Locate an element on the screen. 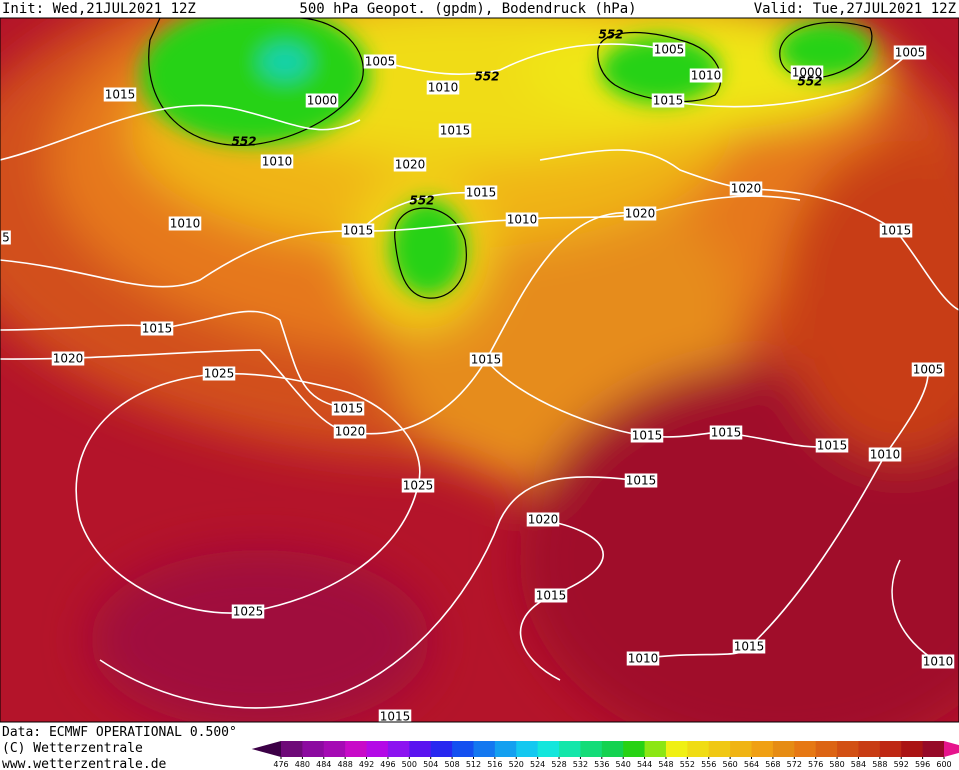  colorbar-label: 516 is located at coordinates (494, 764).